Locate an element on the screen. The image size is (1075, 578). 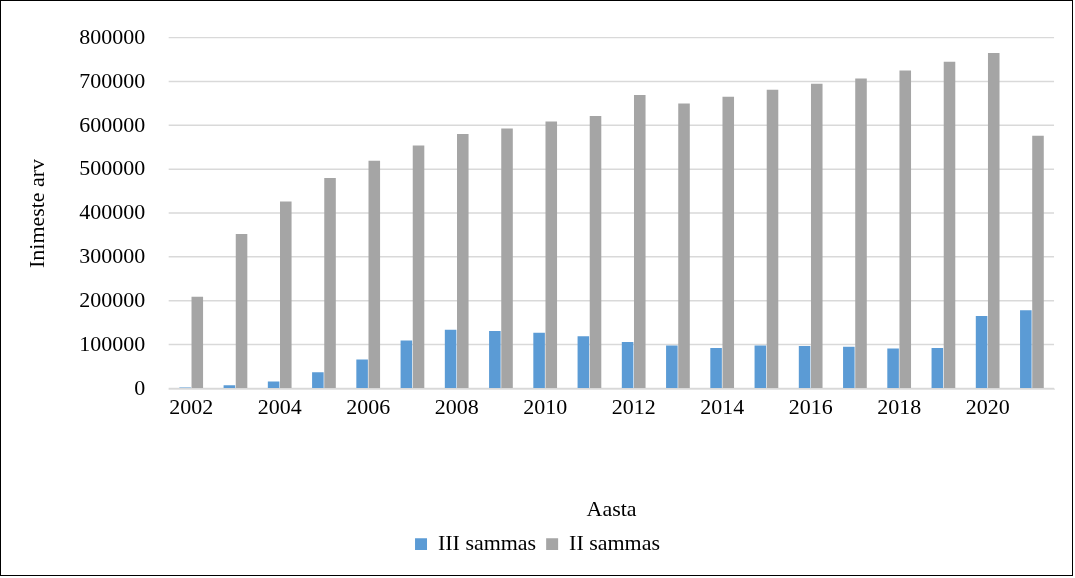
y-tick-label: 100000 is located at coordinates (112, 343).